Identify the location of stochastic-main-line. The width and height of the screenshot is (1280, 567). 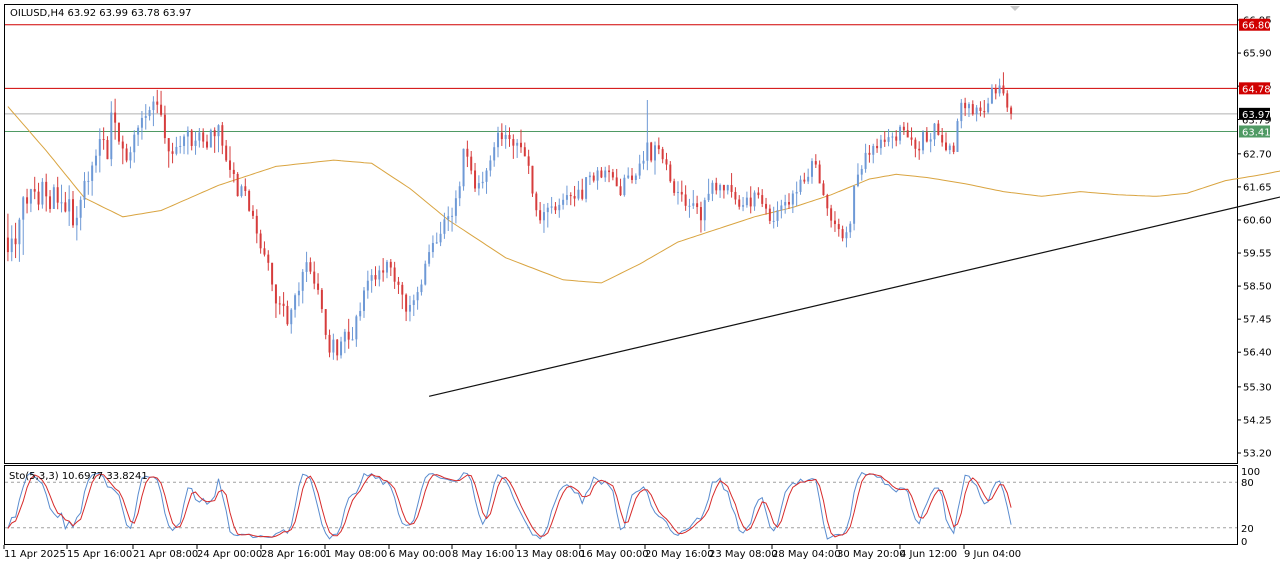
(509, 505).